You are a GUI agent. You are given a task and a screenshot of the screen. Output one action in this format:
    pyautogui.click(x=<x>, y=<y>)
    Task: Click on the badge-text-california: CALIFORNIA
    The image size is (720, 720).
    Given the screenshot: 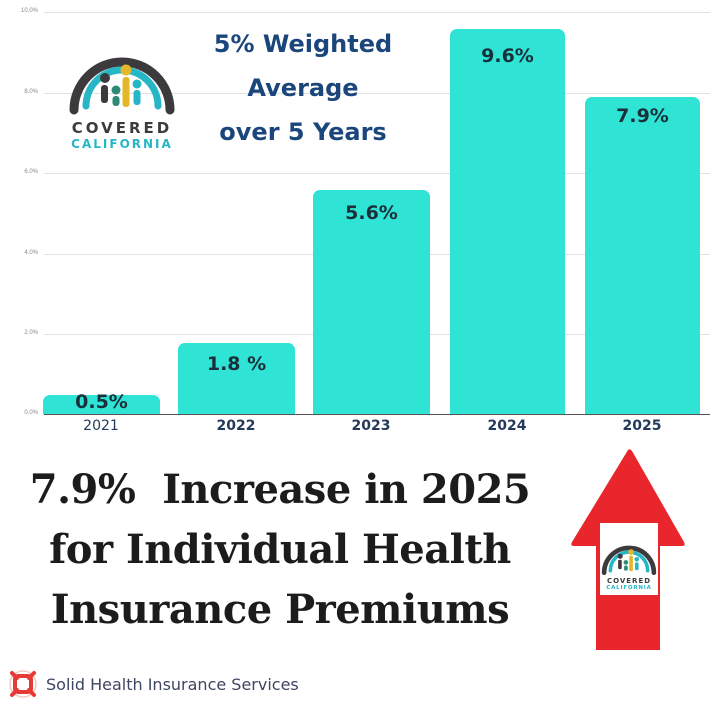 What is the action you would take?
    pyautogui.click(x=629, y=588)
    